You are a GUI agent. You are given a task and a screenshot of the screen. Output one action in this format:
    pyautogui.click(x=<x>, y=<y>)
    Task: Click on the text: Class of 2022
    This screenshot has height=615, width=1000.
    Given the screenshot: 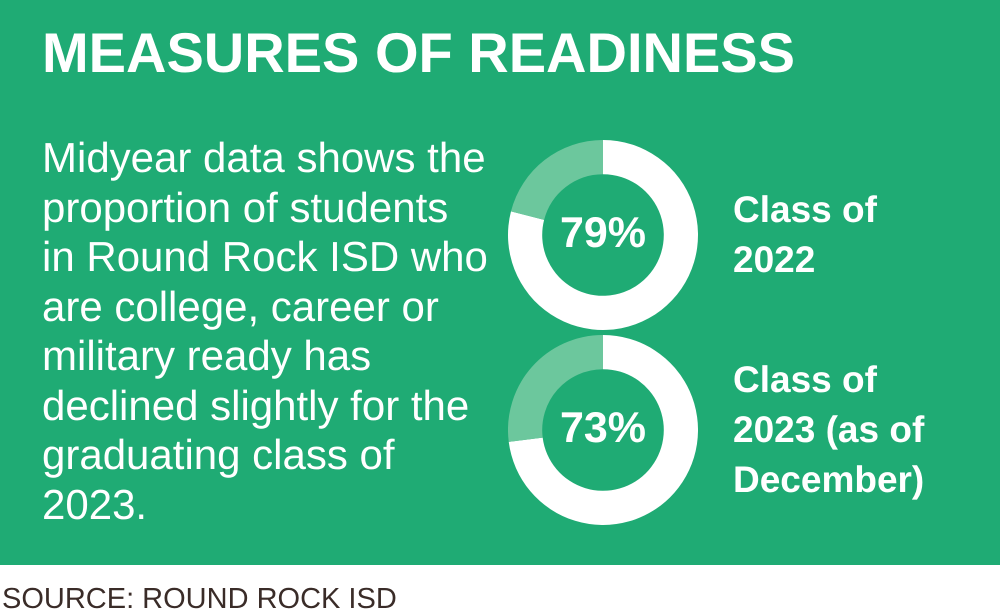 What is the action you would take?
    pyautogui.click(x=805, y=235)
    